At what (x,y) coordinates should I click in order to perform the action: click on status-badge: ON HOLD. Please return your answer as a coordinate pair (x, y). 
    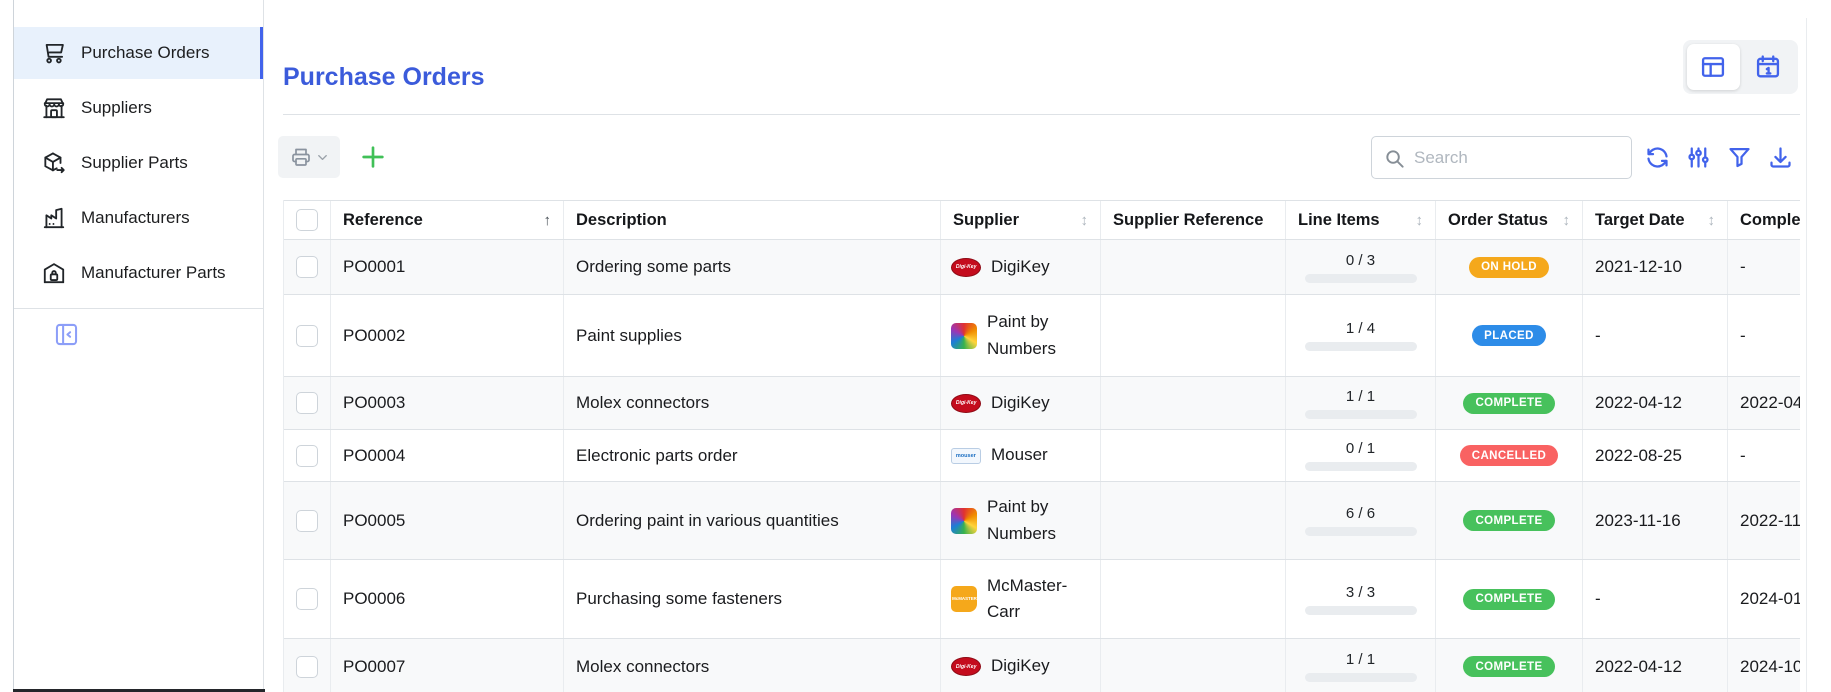
    Looking at the image, I should click on (1509, 267).